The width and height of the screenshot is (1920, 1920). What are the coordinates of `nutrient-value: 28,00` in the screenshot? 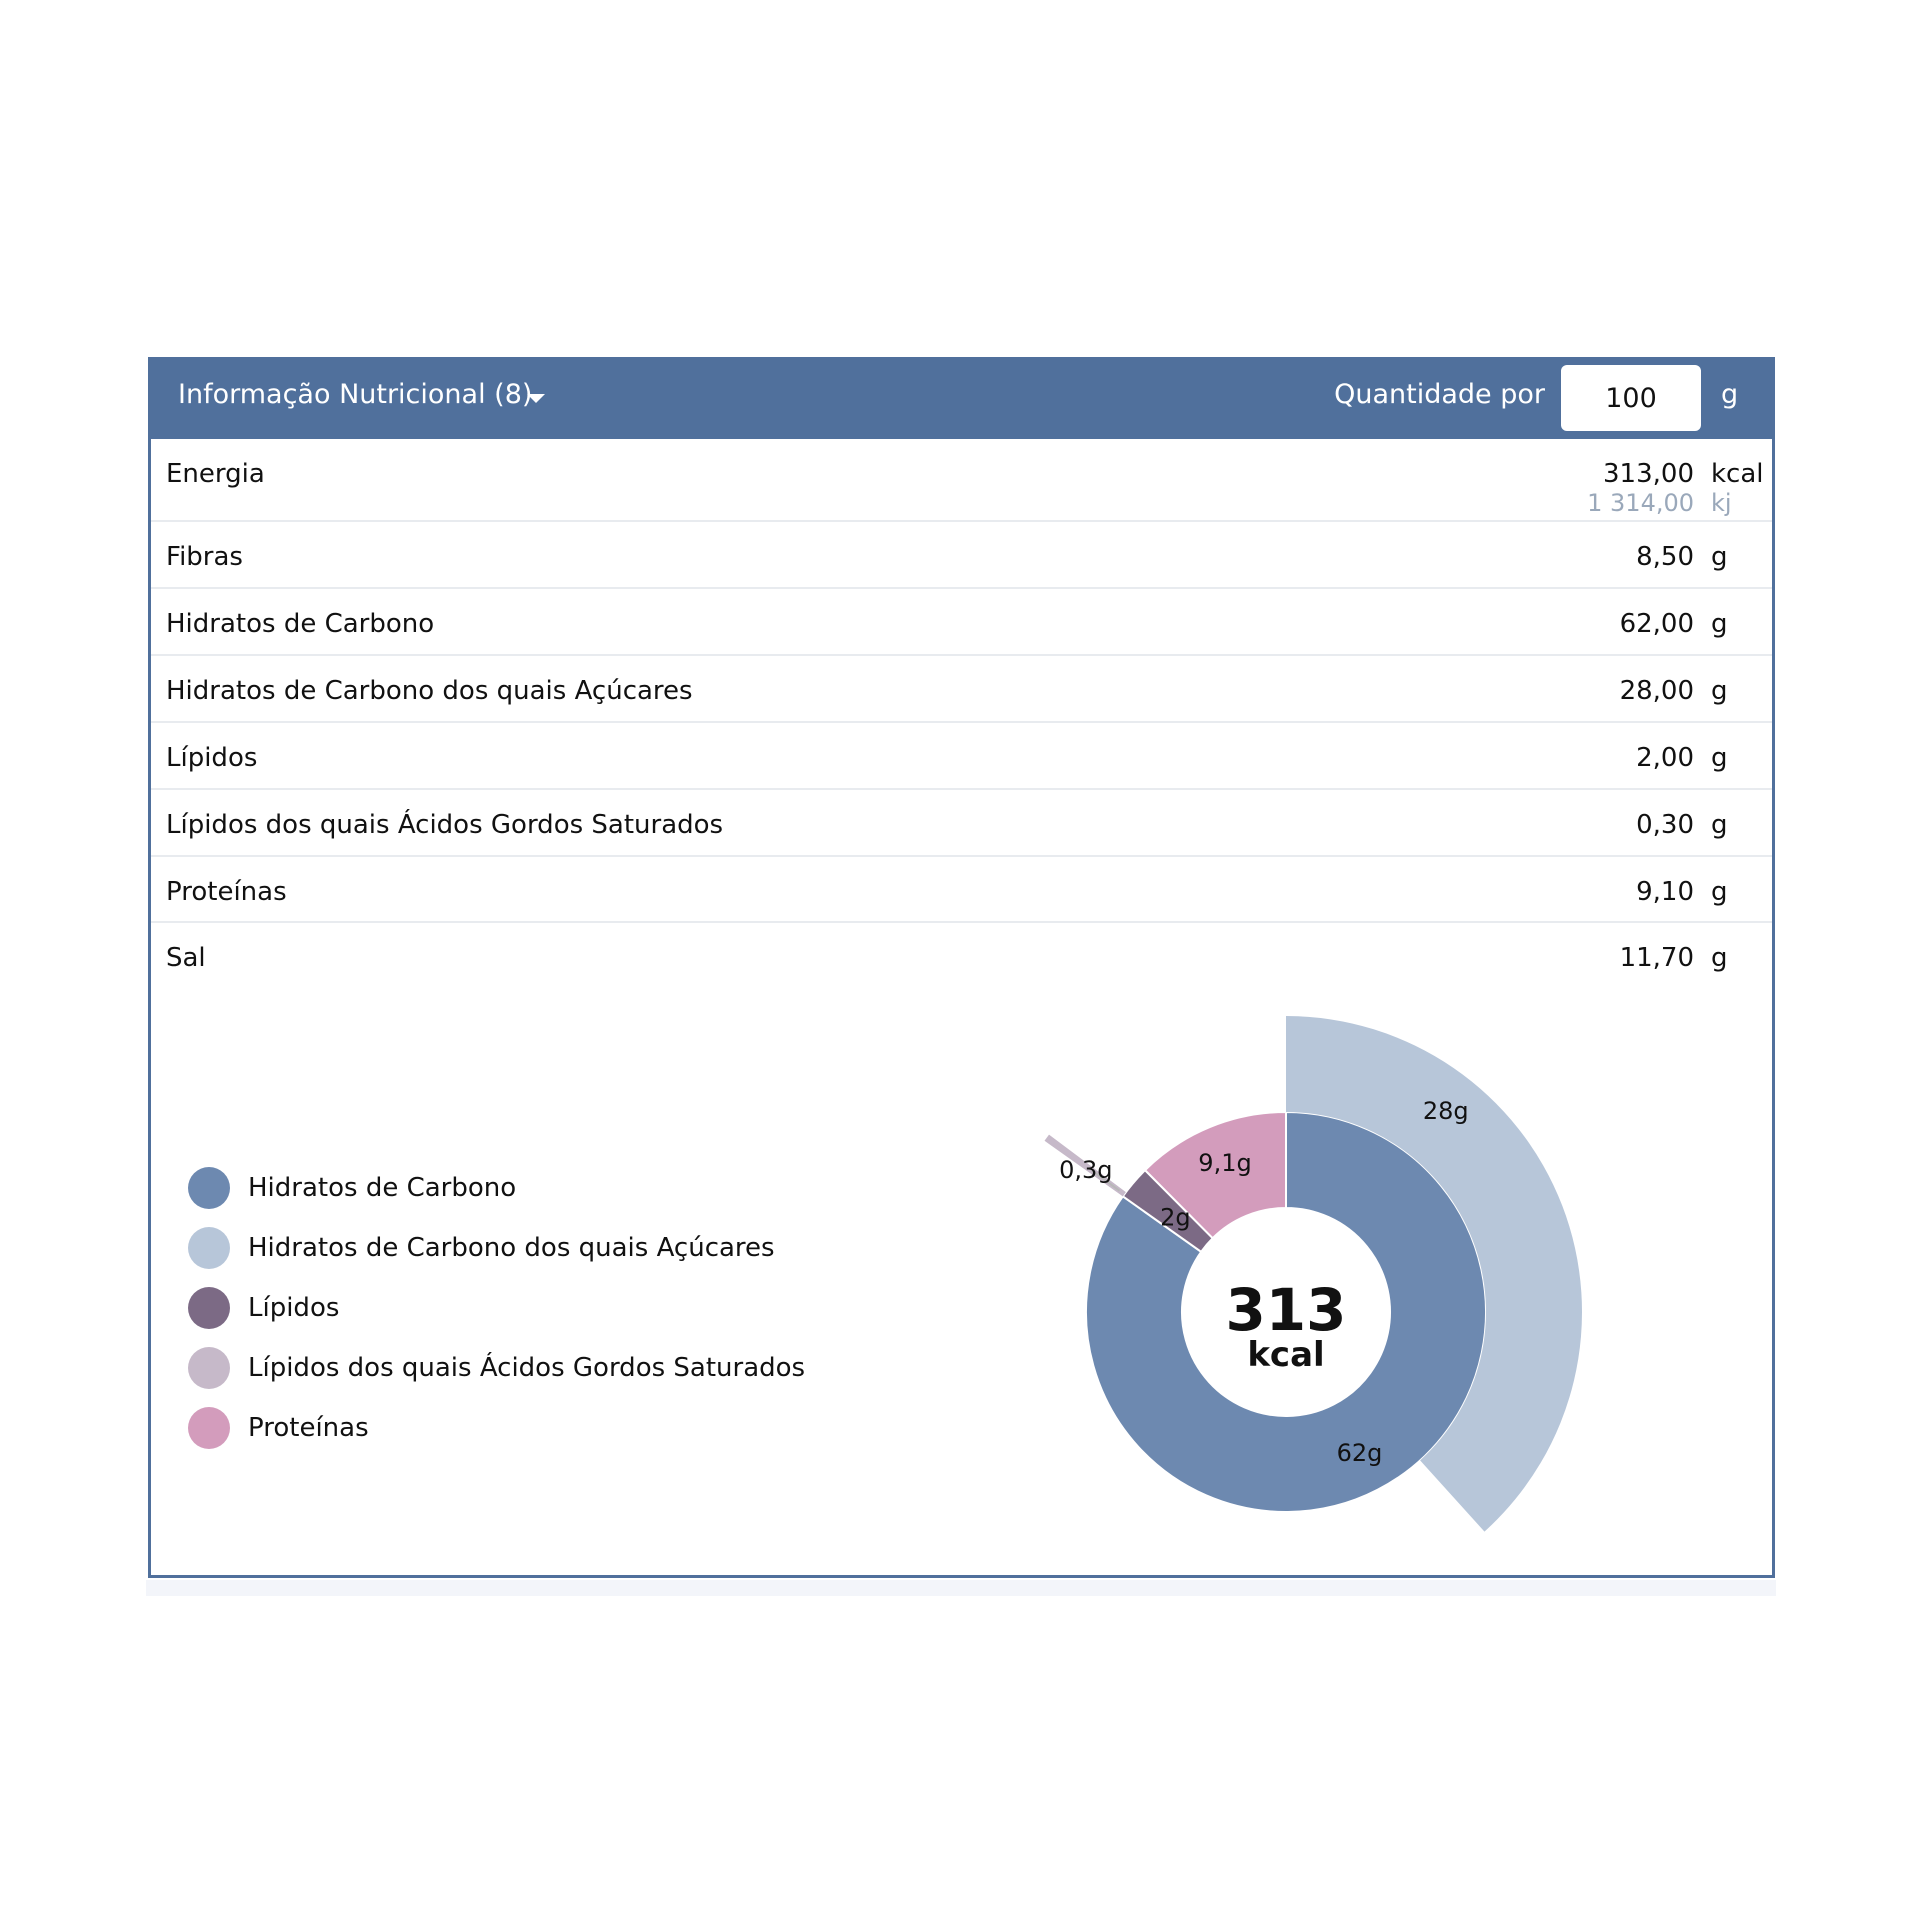 It's located at (1656, 691).